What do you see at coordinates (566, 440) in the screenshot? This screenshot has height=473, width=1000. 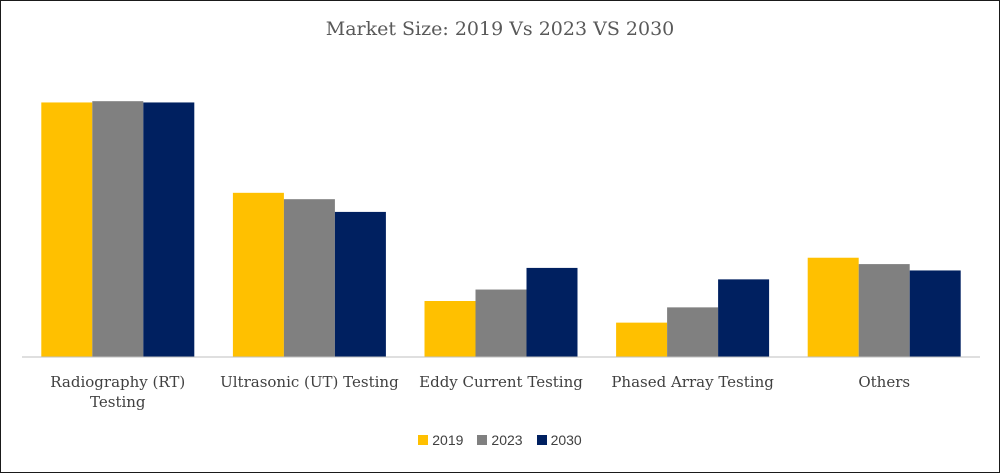 I see `legend-label: 2030` at bounding box center [566, 440].